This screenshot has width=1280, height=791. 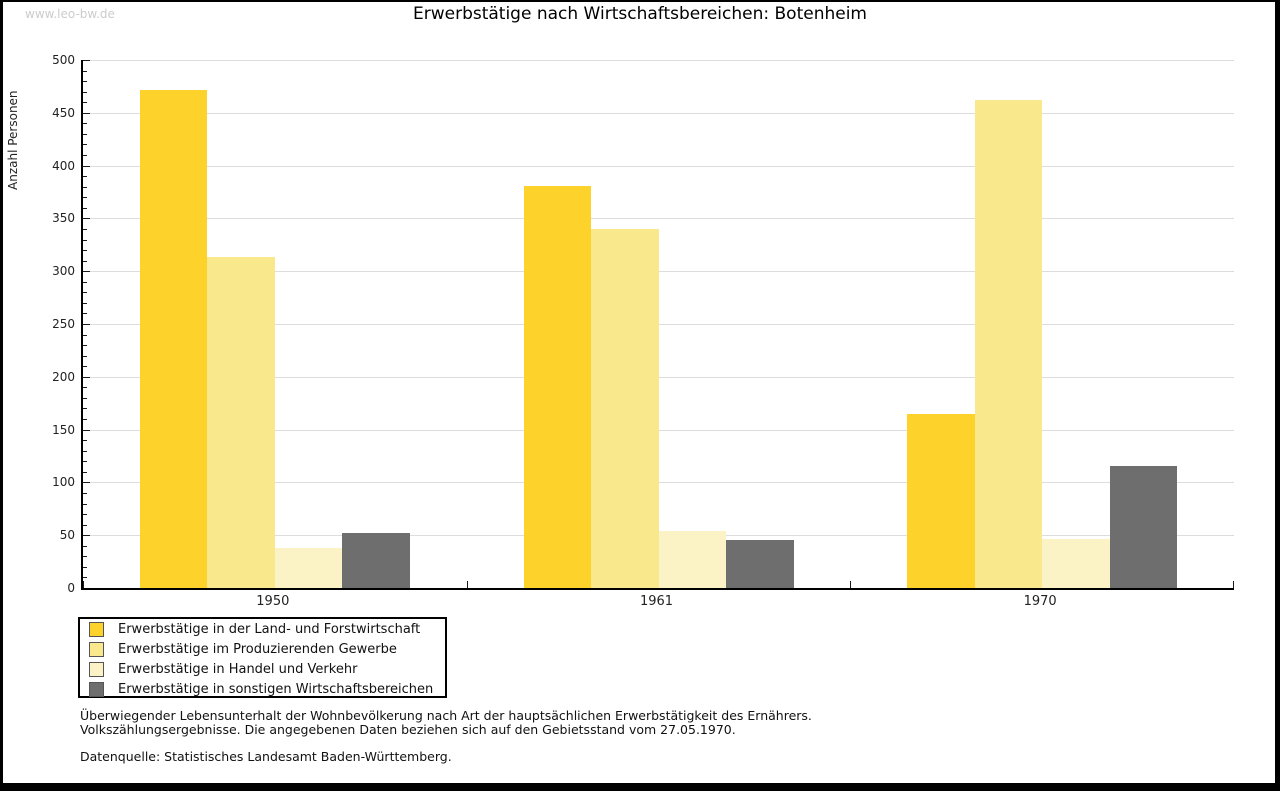 I want to click on bar-1961-series1, so click(x=557, y=386).